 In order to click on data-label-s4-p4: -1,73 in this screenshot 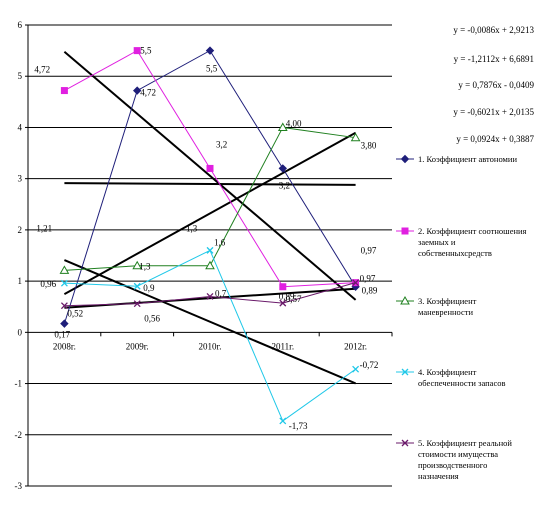, I will do `click(298, 426)`.